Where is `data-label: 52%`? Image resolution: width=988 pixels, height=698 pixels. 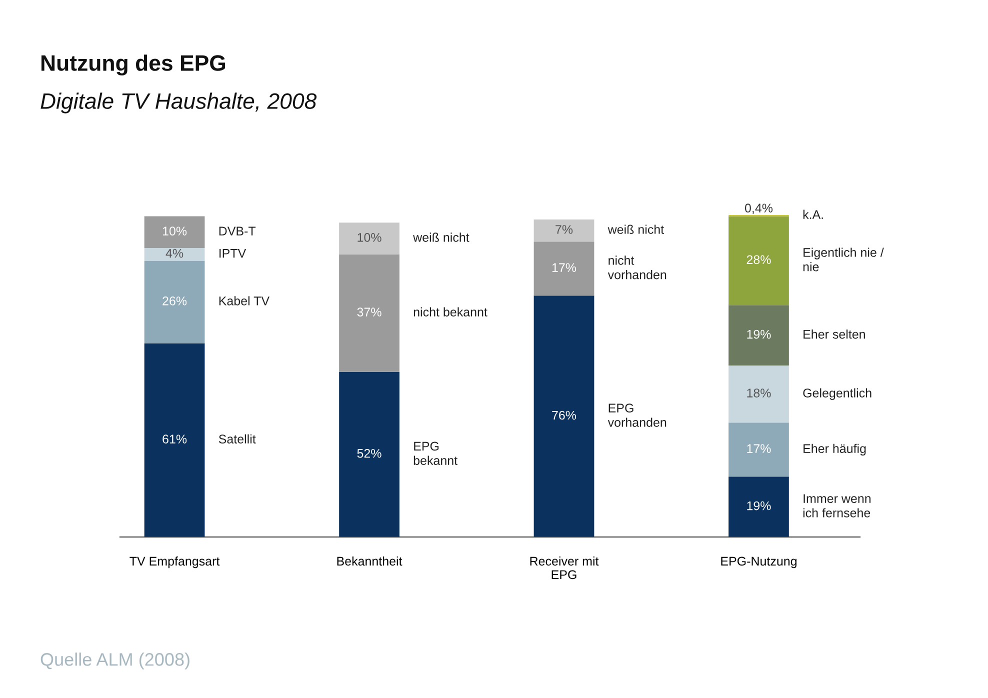
data-label: 52% is located at coordinates (369, 453).